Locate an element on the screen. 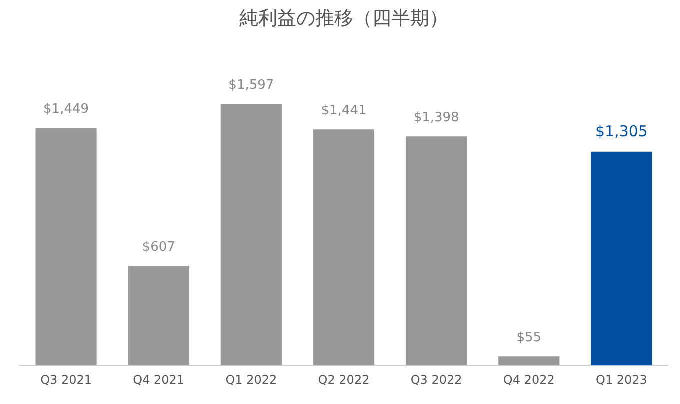  data-label: $1,597 is located at coordinates (251, 85).